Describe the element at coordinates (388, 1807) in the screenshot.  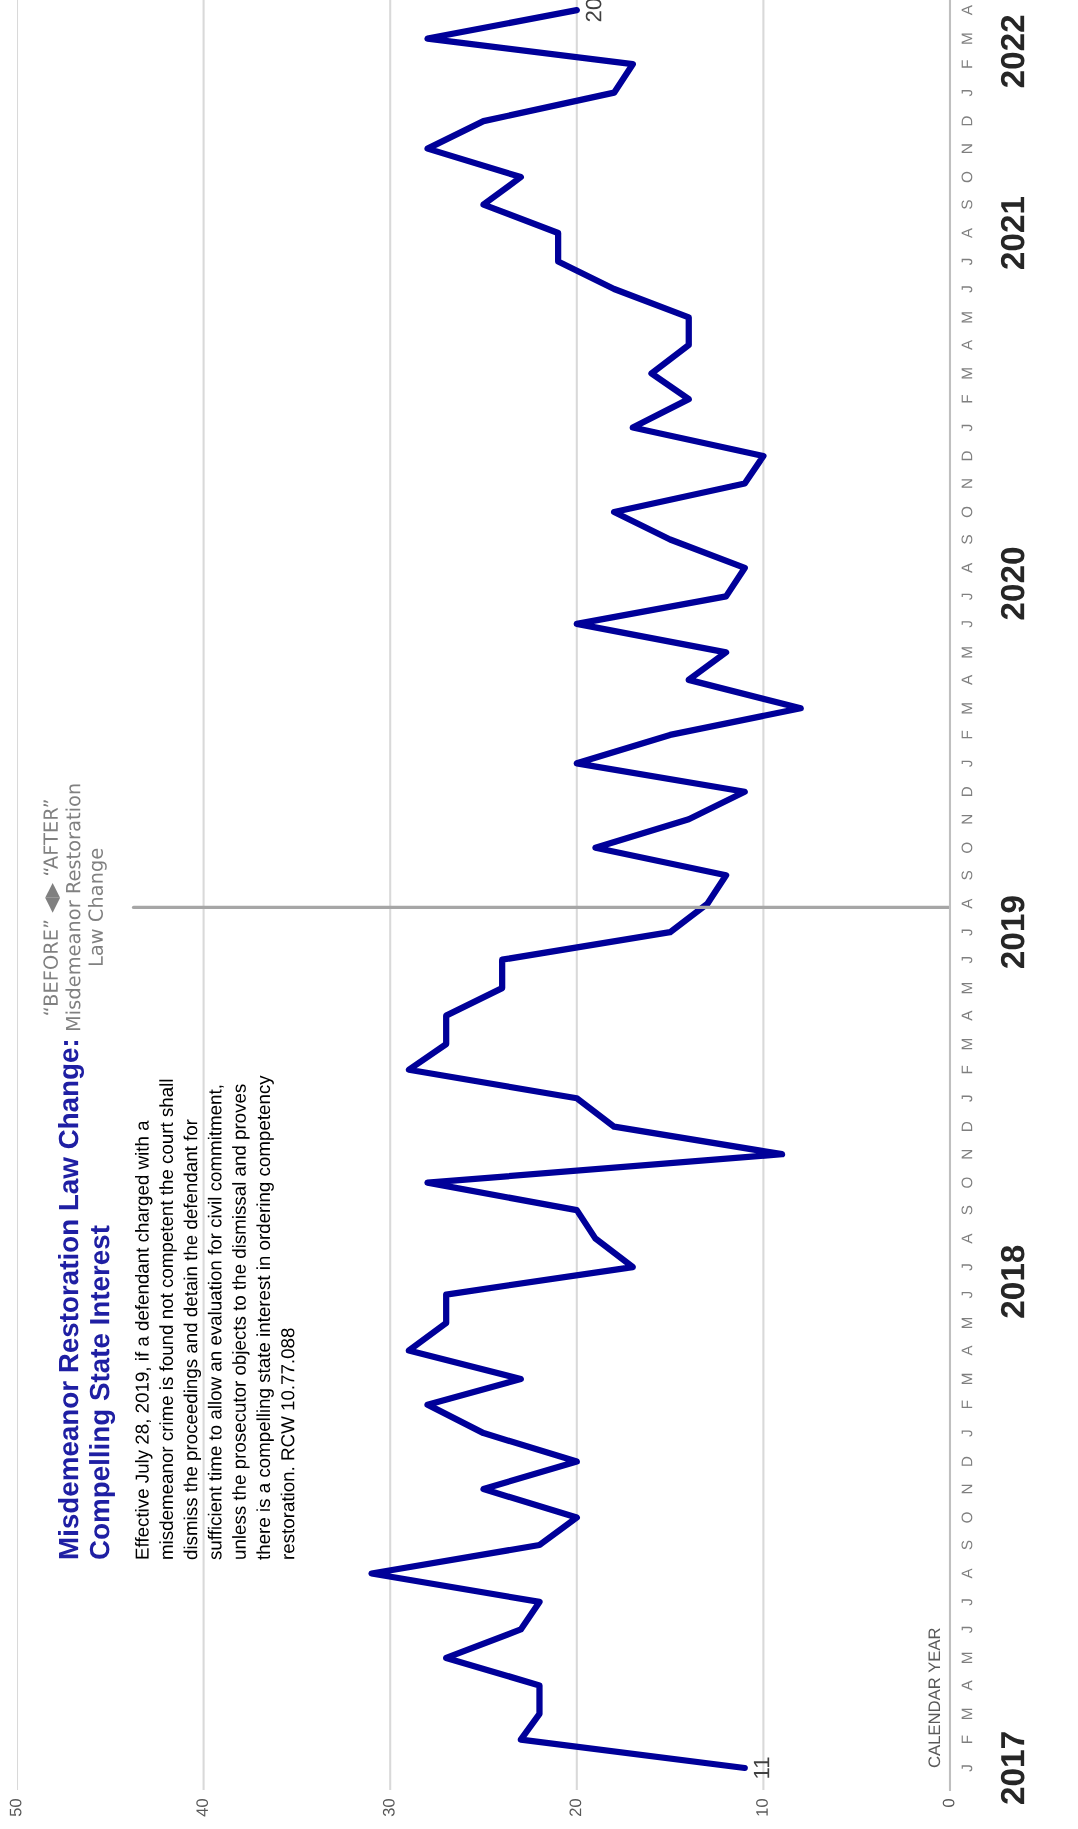
I see `x-tick-label: 30` at that location.